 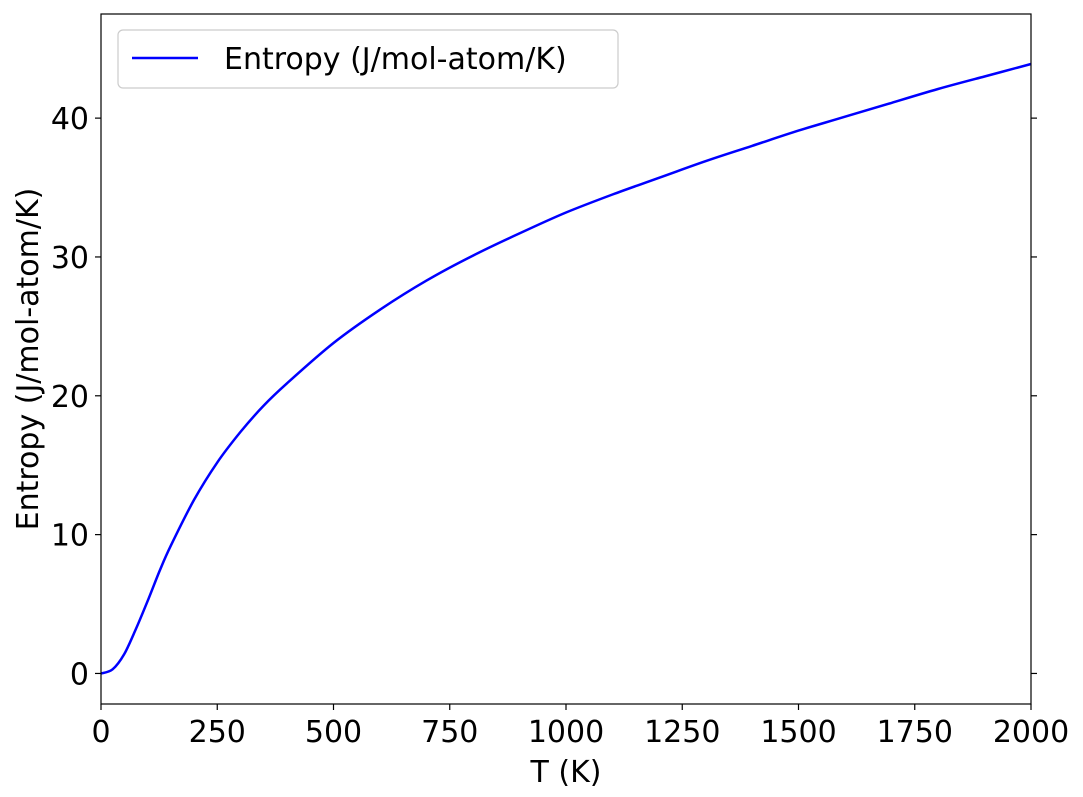 What do you see at coordinates (566, 732) in the screenshot?
I see `x-tick-label: 1000` at bounding box center [566, 732].